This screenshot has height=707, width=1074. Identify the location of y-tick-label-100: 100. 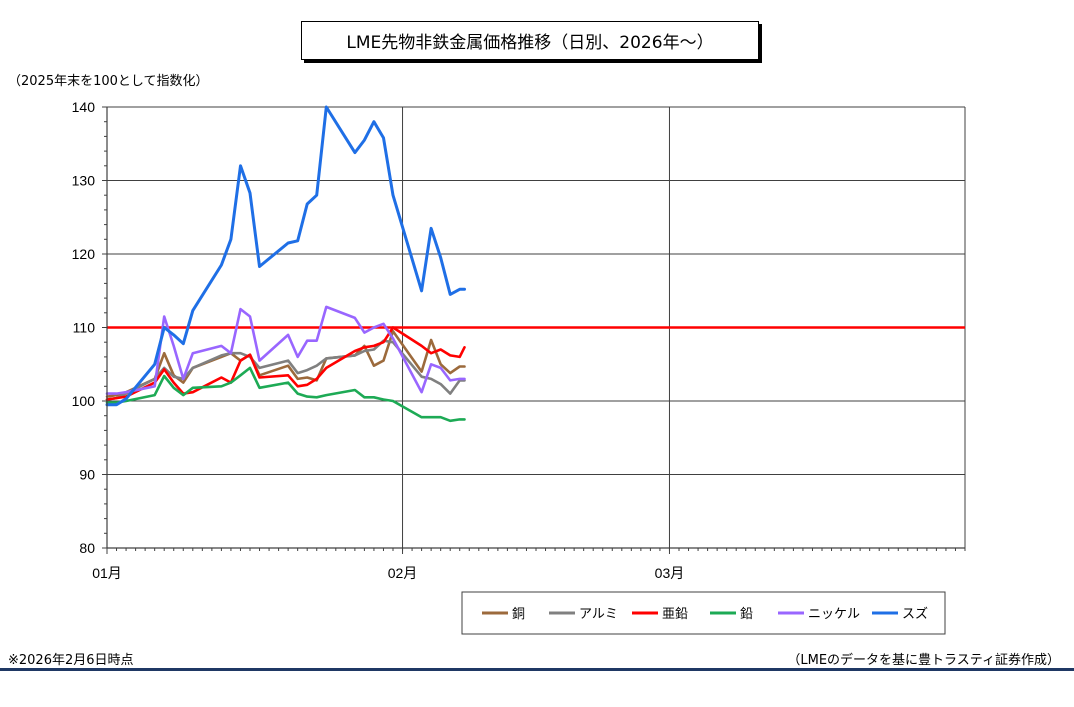
(84, 401).